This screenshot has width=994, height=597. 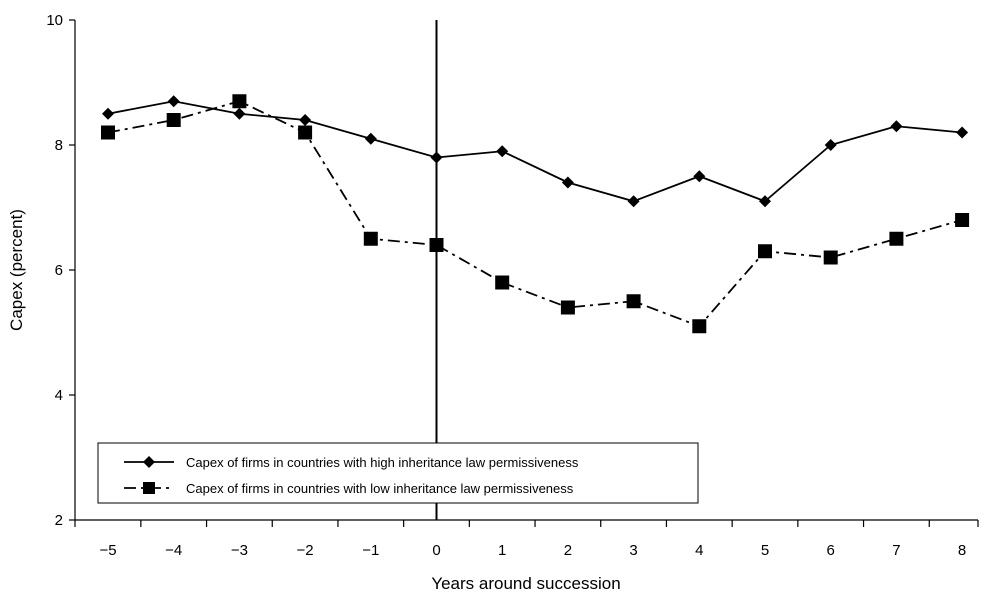 I want to click on x-tick-label: 3, so click(x=633, y=550).